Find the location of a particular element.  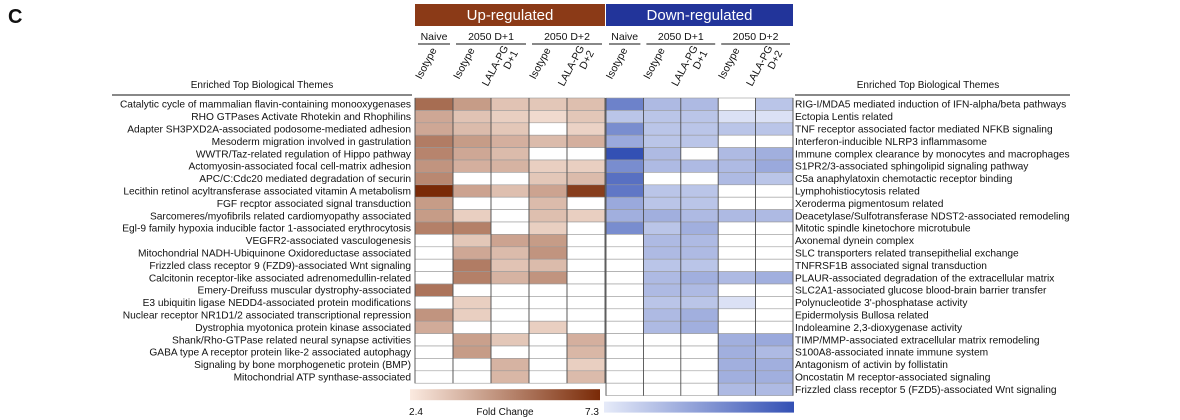

colorbar-max-label: 7.3 is located at coordinates (592, 412).